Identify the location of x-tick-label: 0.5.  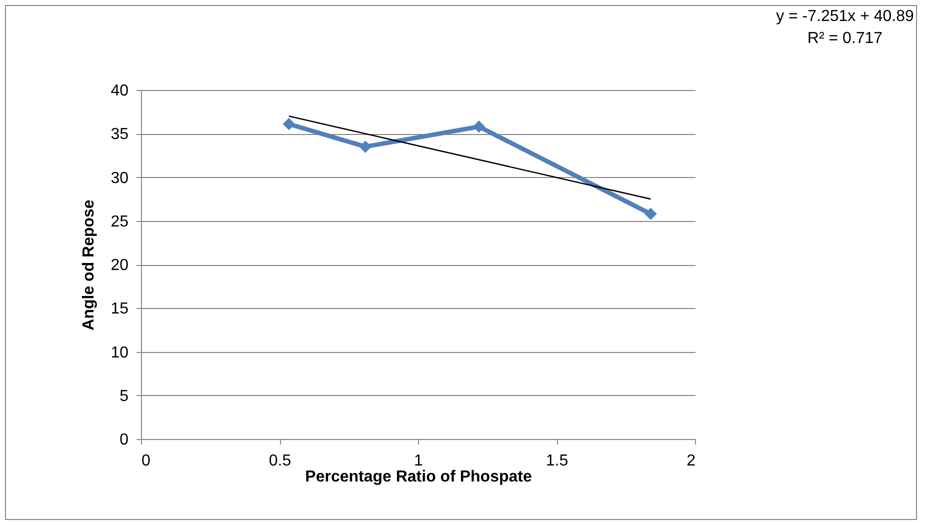
(280, 461).